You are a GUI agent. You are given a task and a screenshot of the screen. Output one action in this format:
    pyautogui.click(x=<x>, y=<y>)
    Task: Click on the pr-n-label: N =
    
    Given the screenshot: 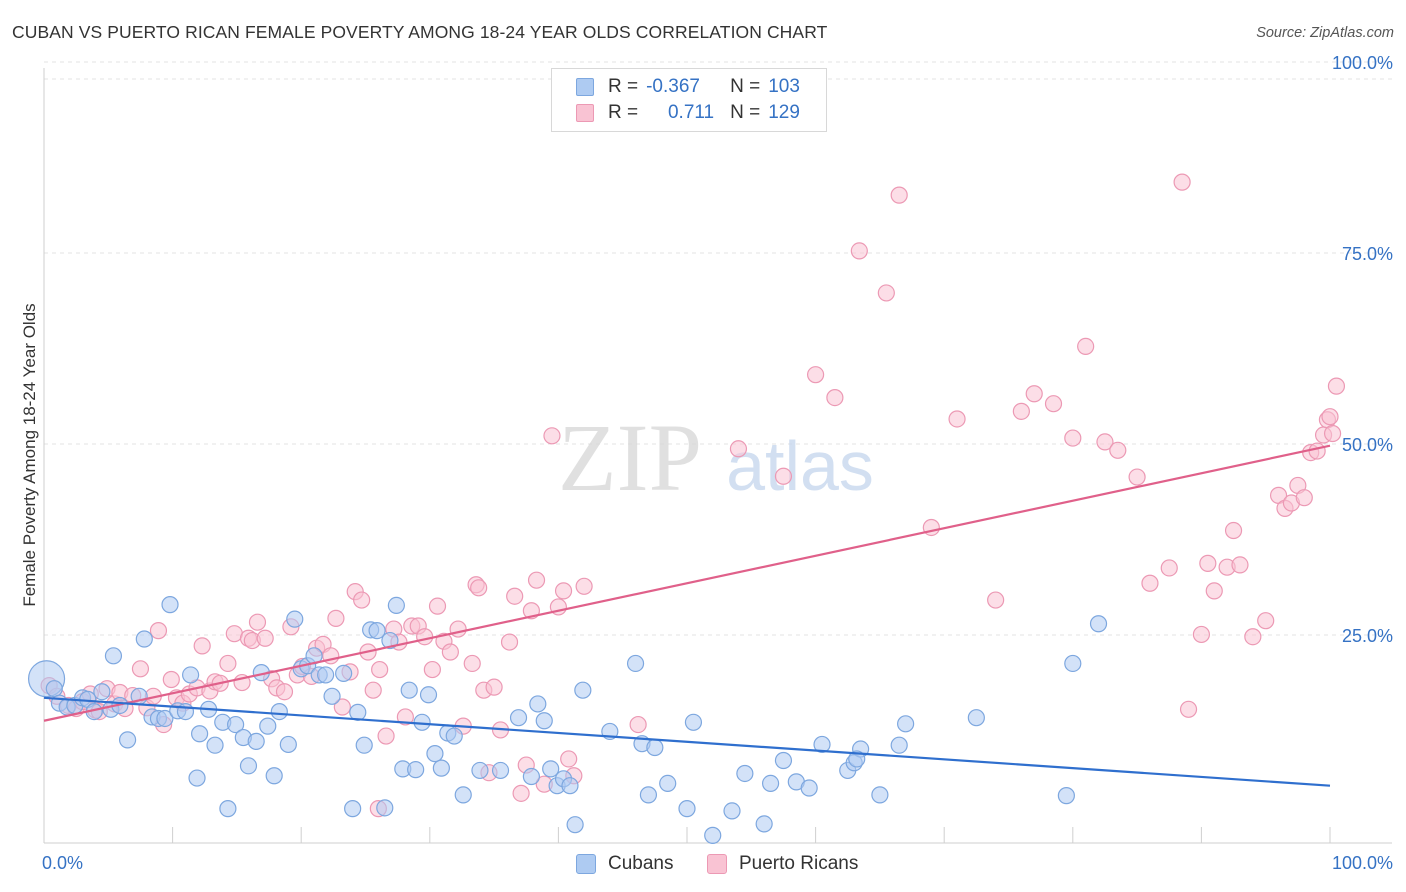 What is the action you would take?
    pyautogui.click(x=745, y=112)
    